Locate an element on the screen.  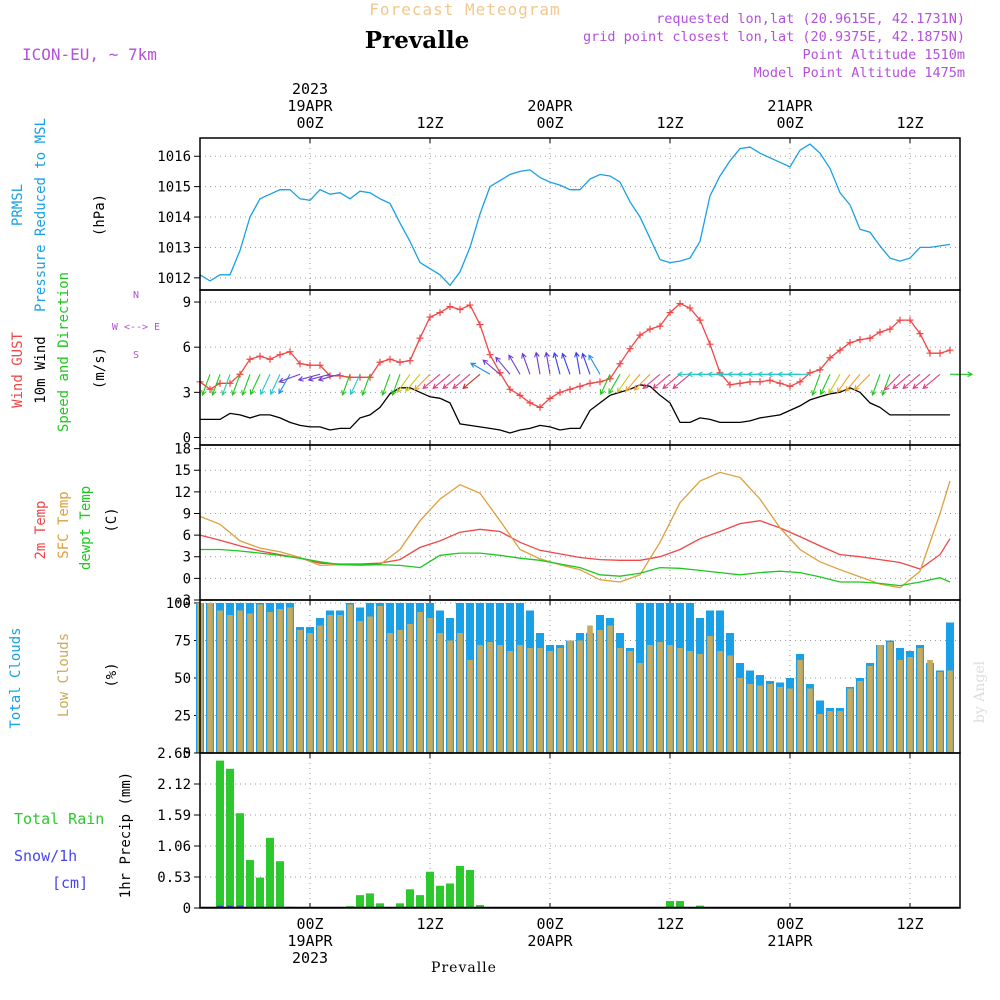
y-tick-label: 12 is located at coordinates (182, 493).